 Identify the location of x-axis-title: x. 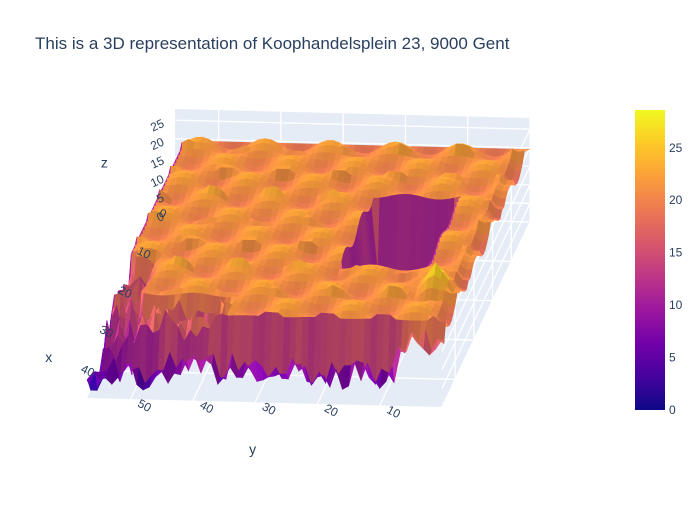
(48, 357).